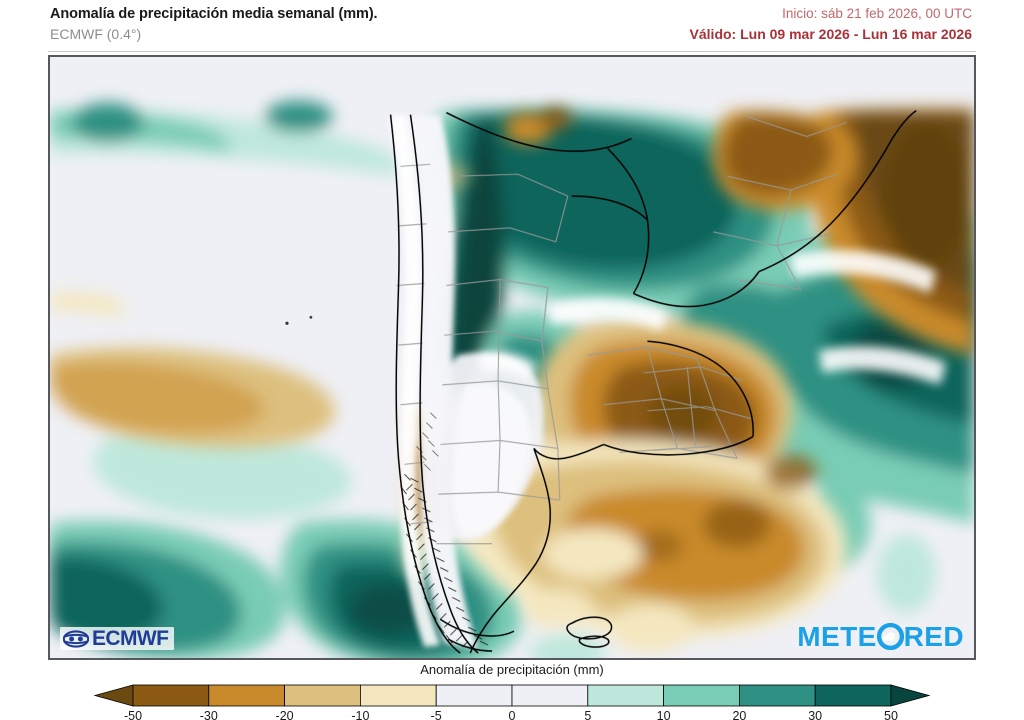 This screenshot has width=1024, height=720. What do you see at coordinates (299, 320) in the screenshot?
I see `island-dots` at bounding box center [299, 320].